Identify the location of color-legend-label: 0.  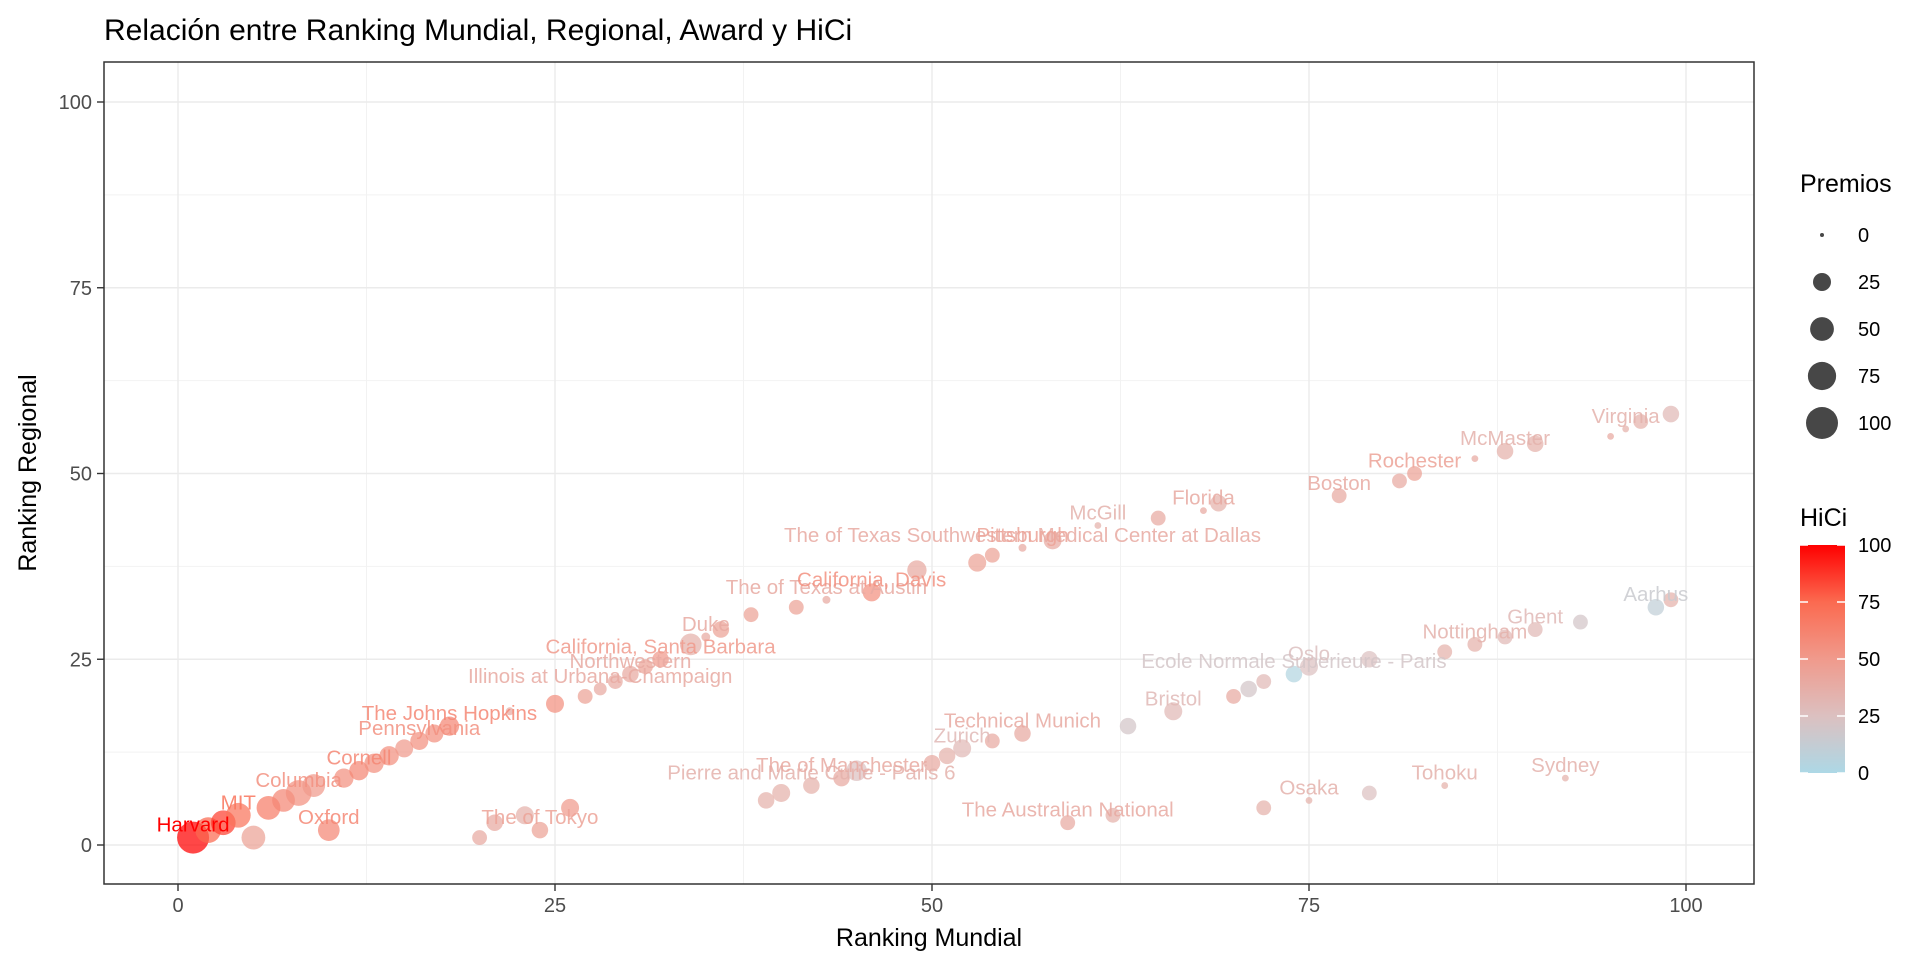
(1863, 774).